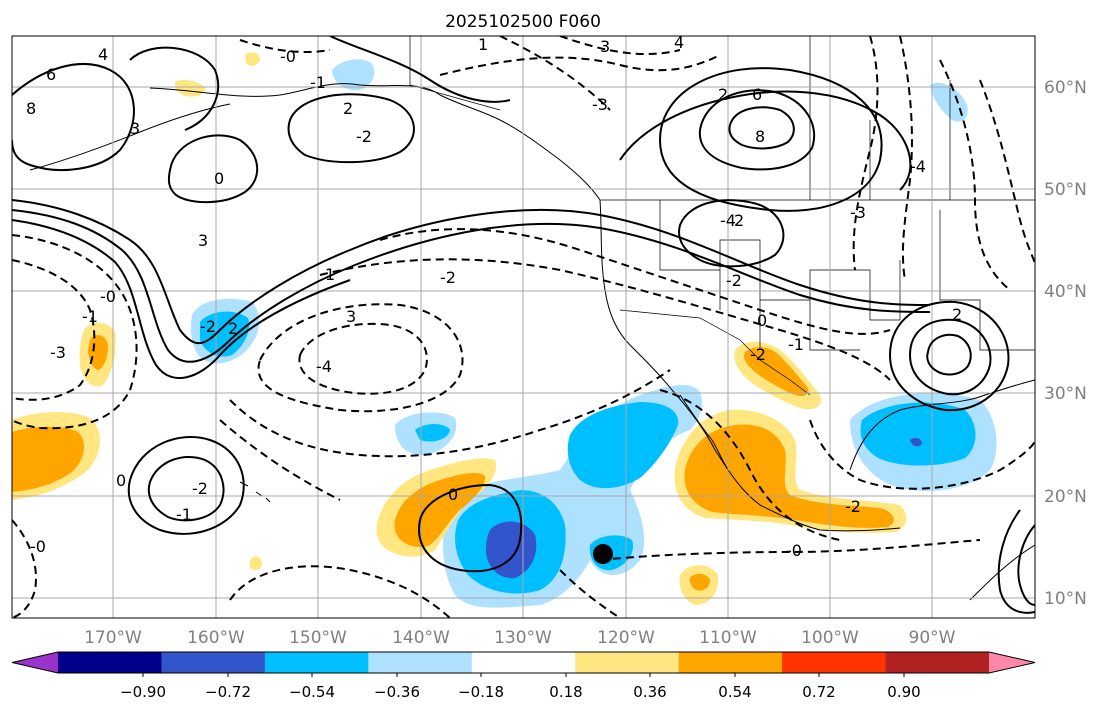  Describe the element at coordinates (1065, 88) in the screenshot. I see `lat-label: 60°N` at that location.